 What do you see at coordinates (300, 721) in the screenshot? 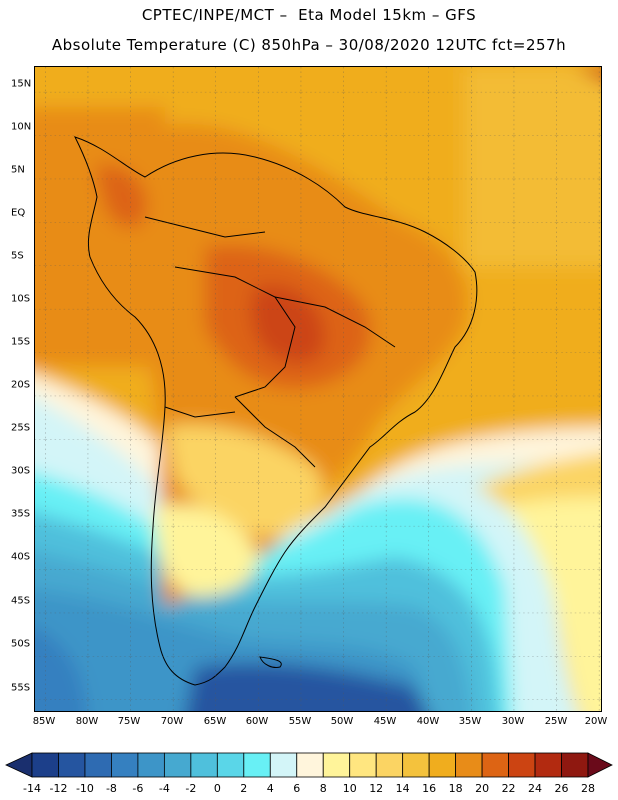
I see `lon-label: 55W` at bounding box center [300, 721].